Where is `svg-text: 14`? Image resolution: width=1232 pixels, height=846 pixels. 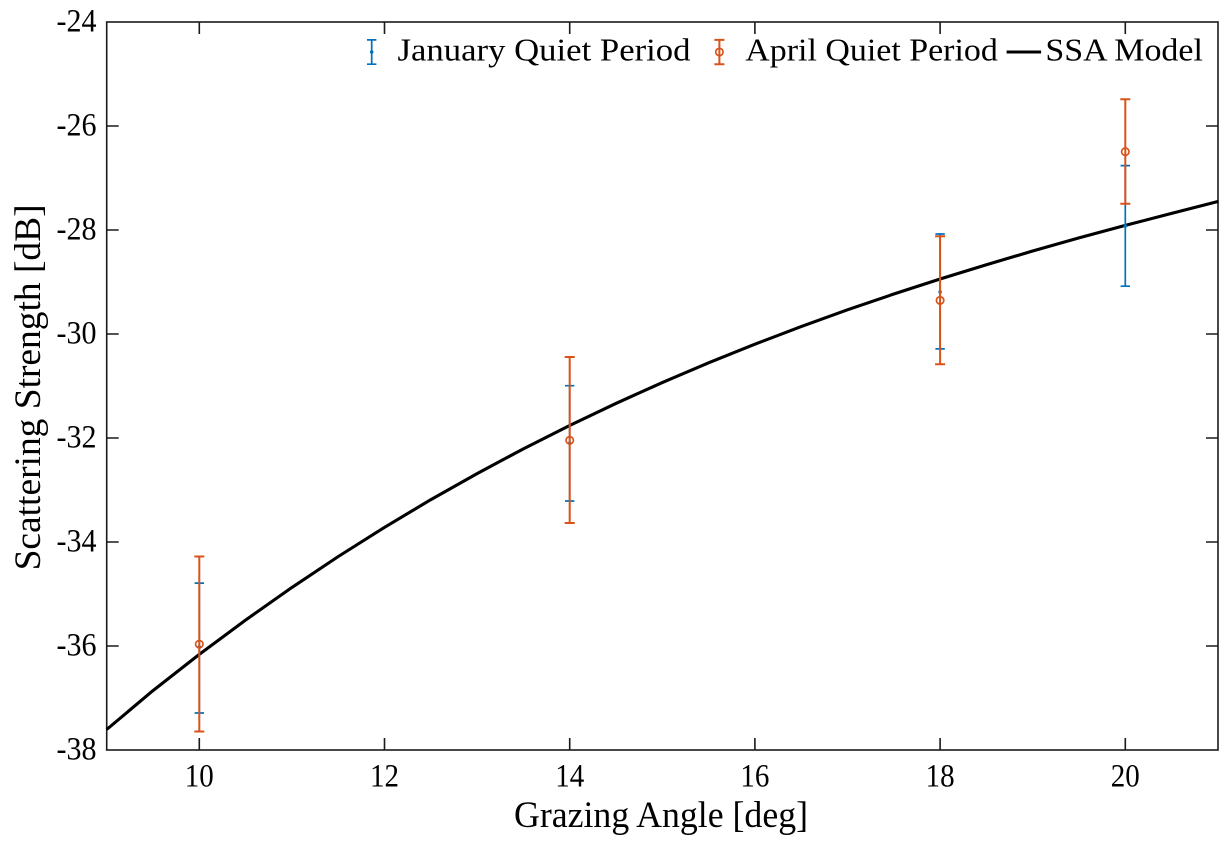 svg-text: 14 is located at coordinates (569, 777).